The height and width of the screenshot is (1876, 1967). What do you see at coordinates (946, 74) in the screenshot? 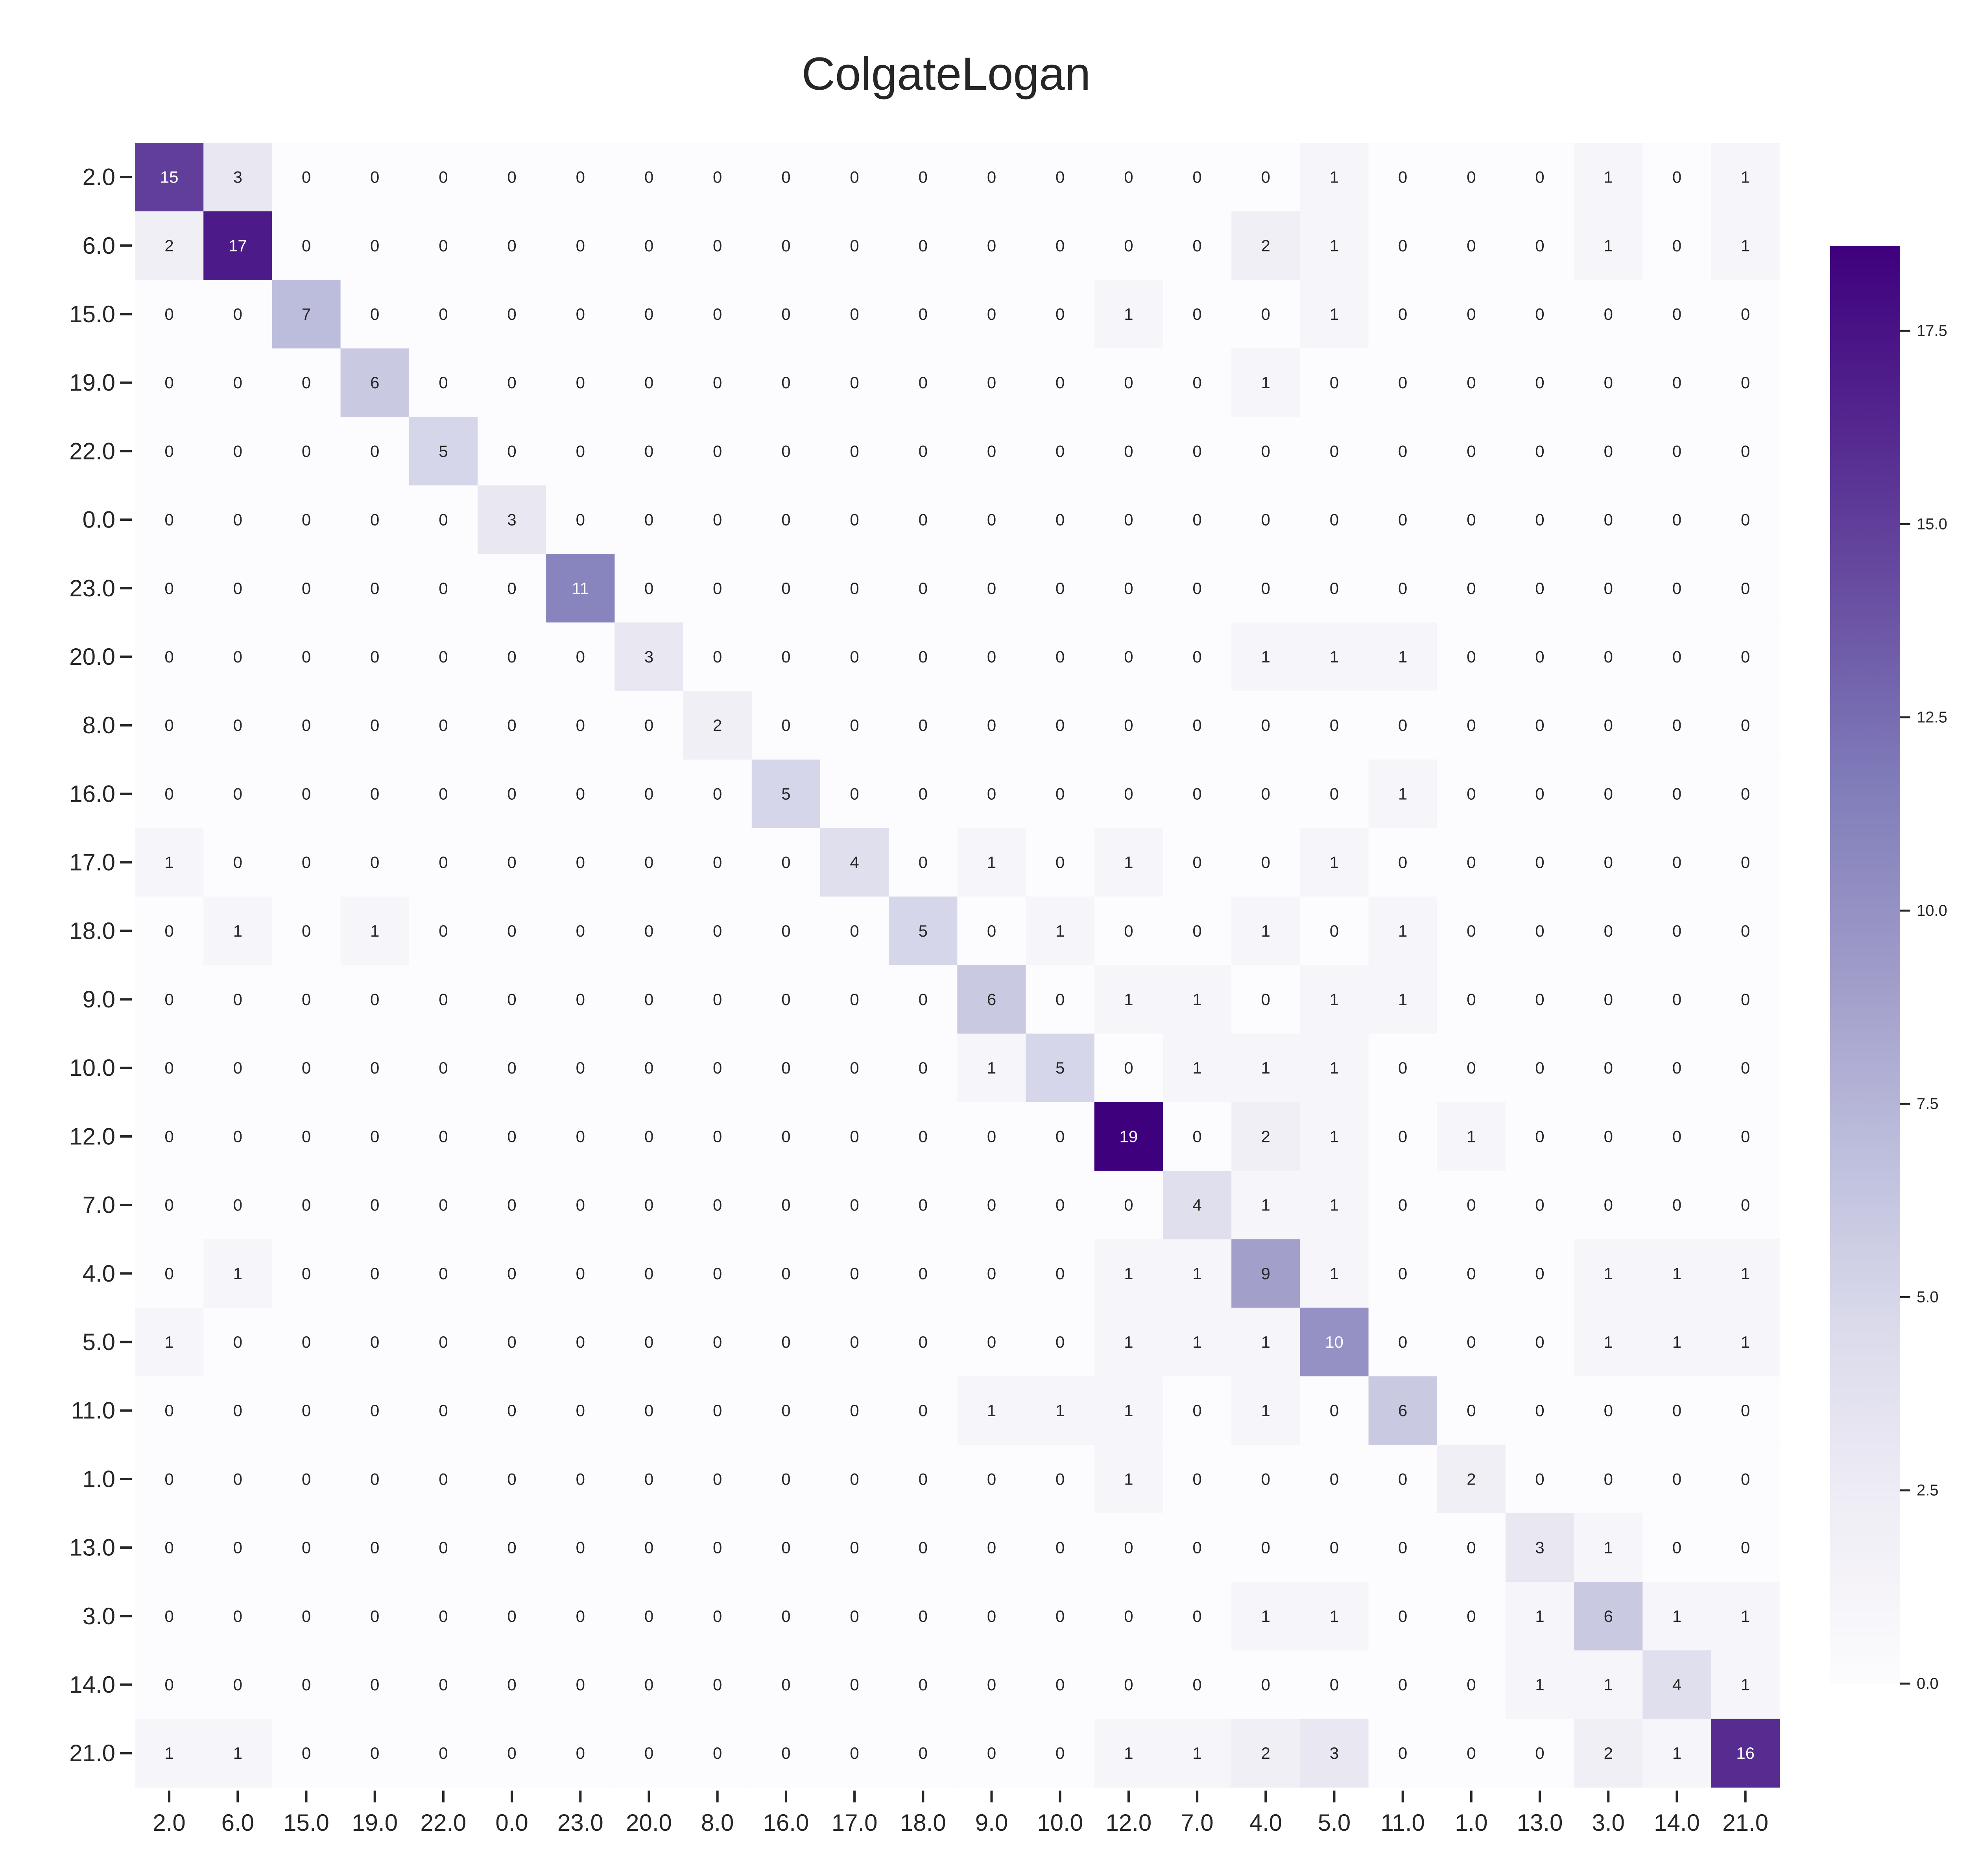
I see `chart-title: ColgateLogan` at bounding box center [946, 74].